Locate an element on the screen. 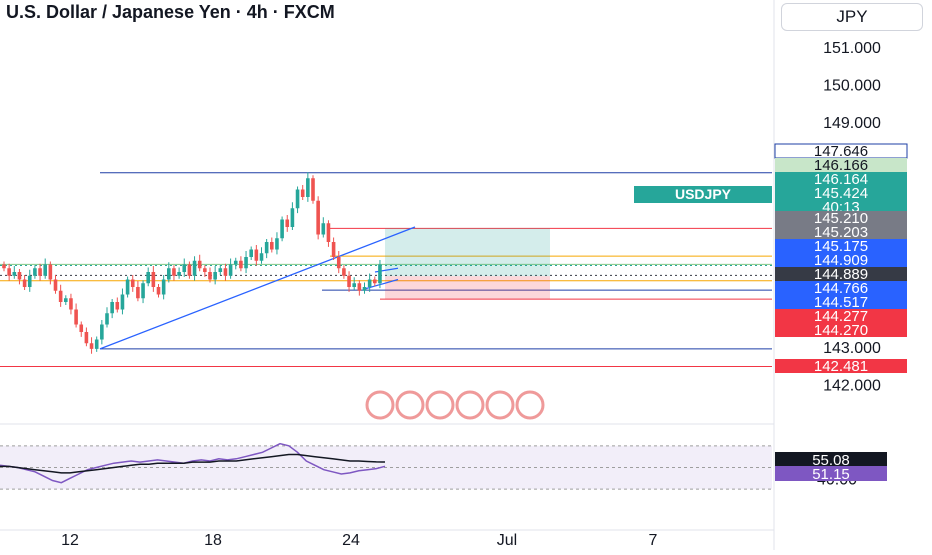 The width and height of the screenshot is (932, 555). price-label: 144.766 is located at coordinates (841, 288).